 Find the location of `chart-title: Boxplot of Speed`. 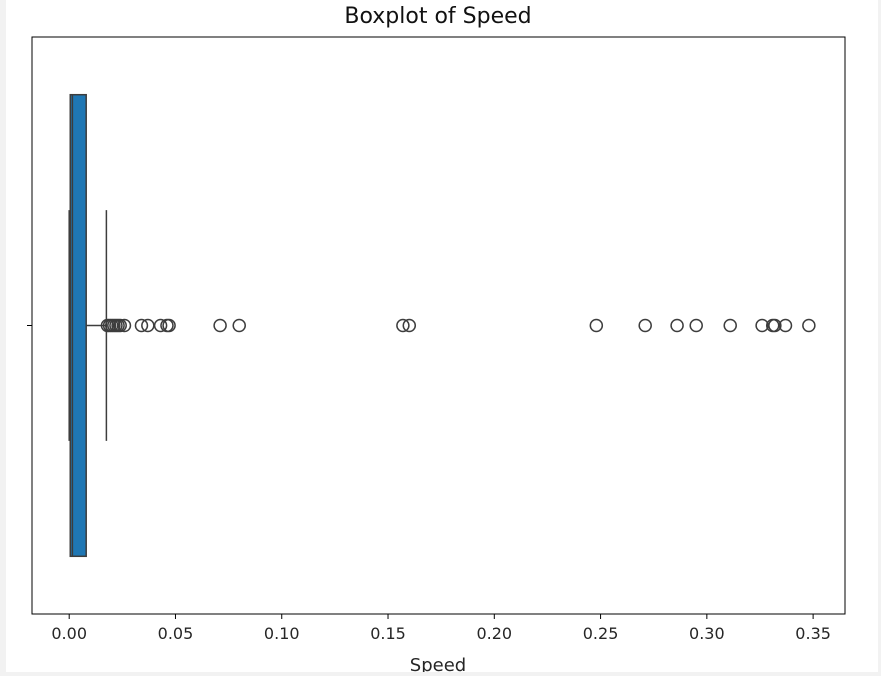

chart-title: Boxplot of Speed is located at coordinates (437, 16).